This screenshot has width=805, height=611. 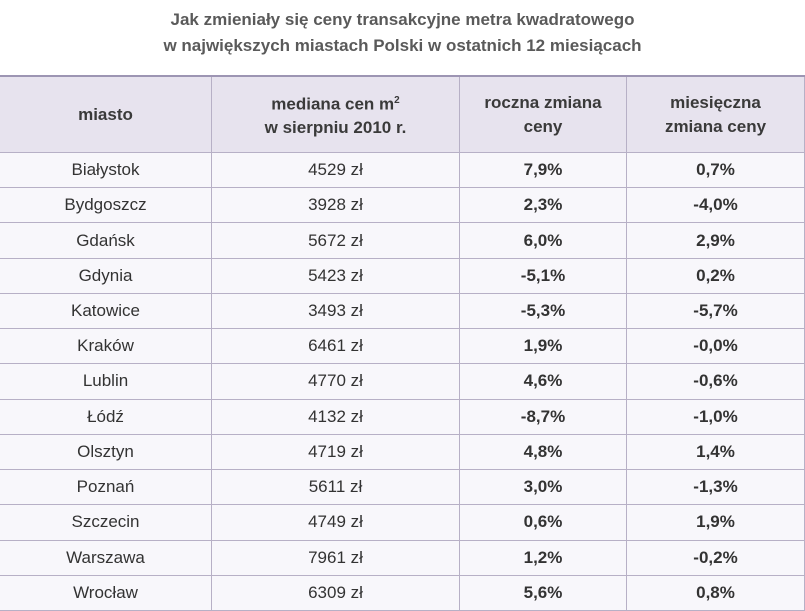 I want to click on header-line: mediana cen m2, so click(x=335, y=103).